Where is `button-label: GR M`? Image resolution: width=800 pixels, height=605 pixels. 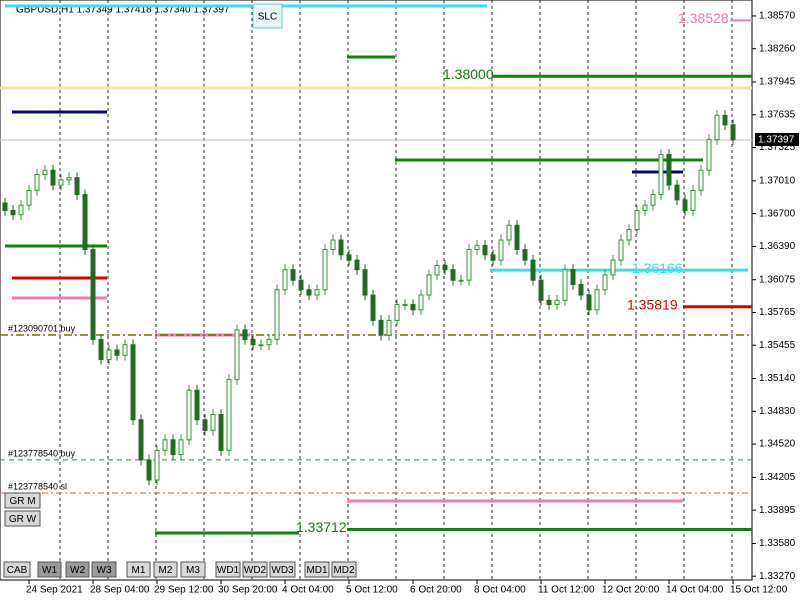
button-label: GR M is located at coordinates (22, 501).